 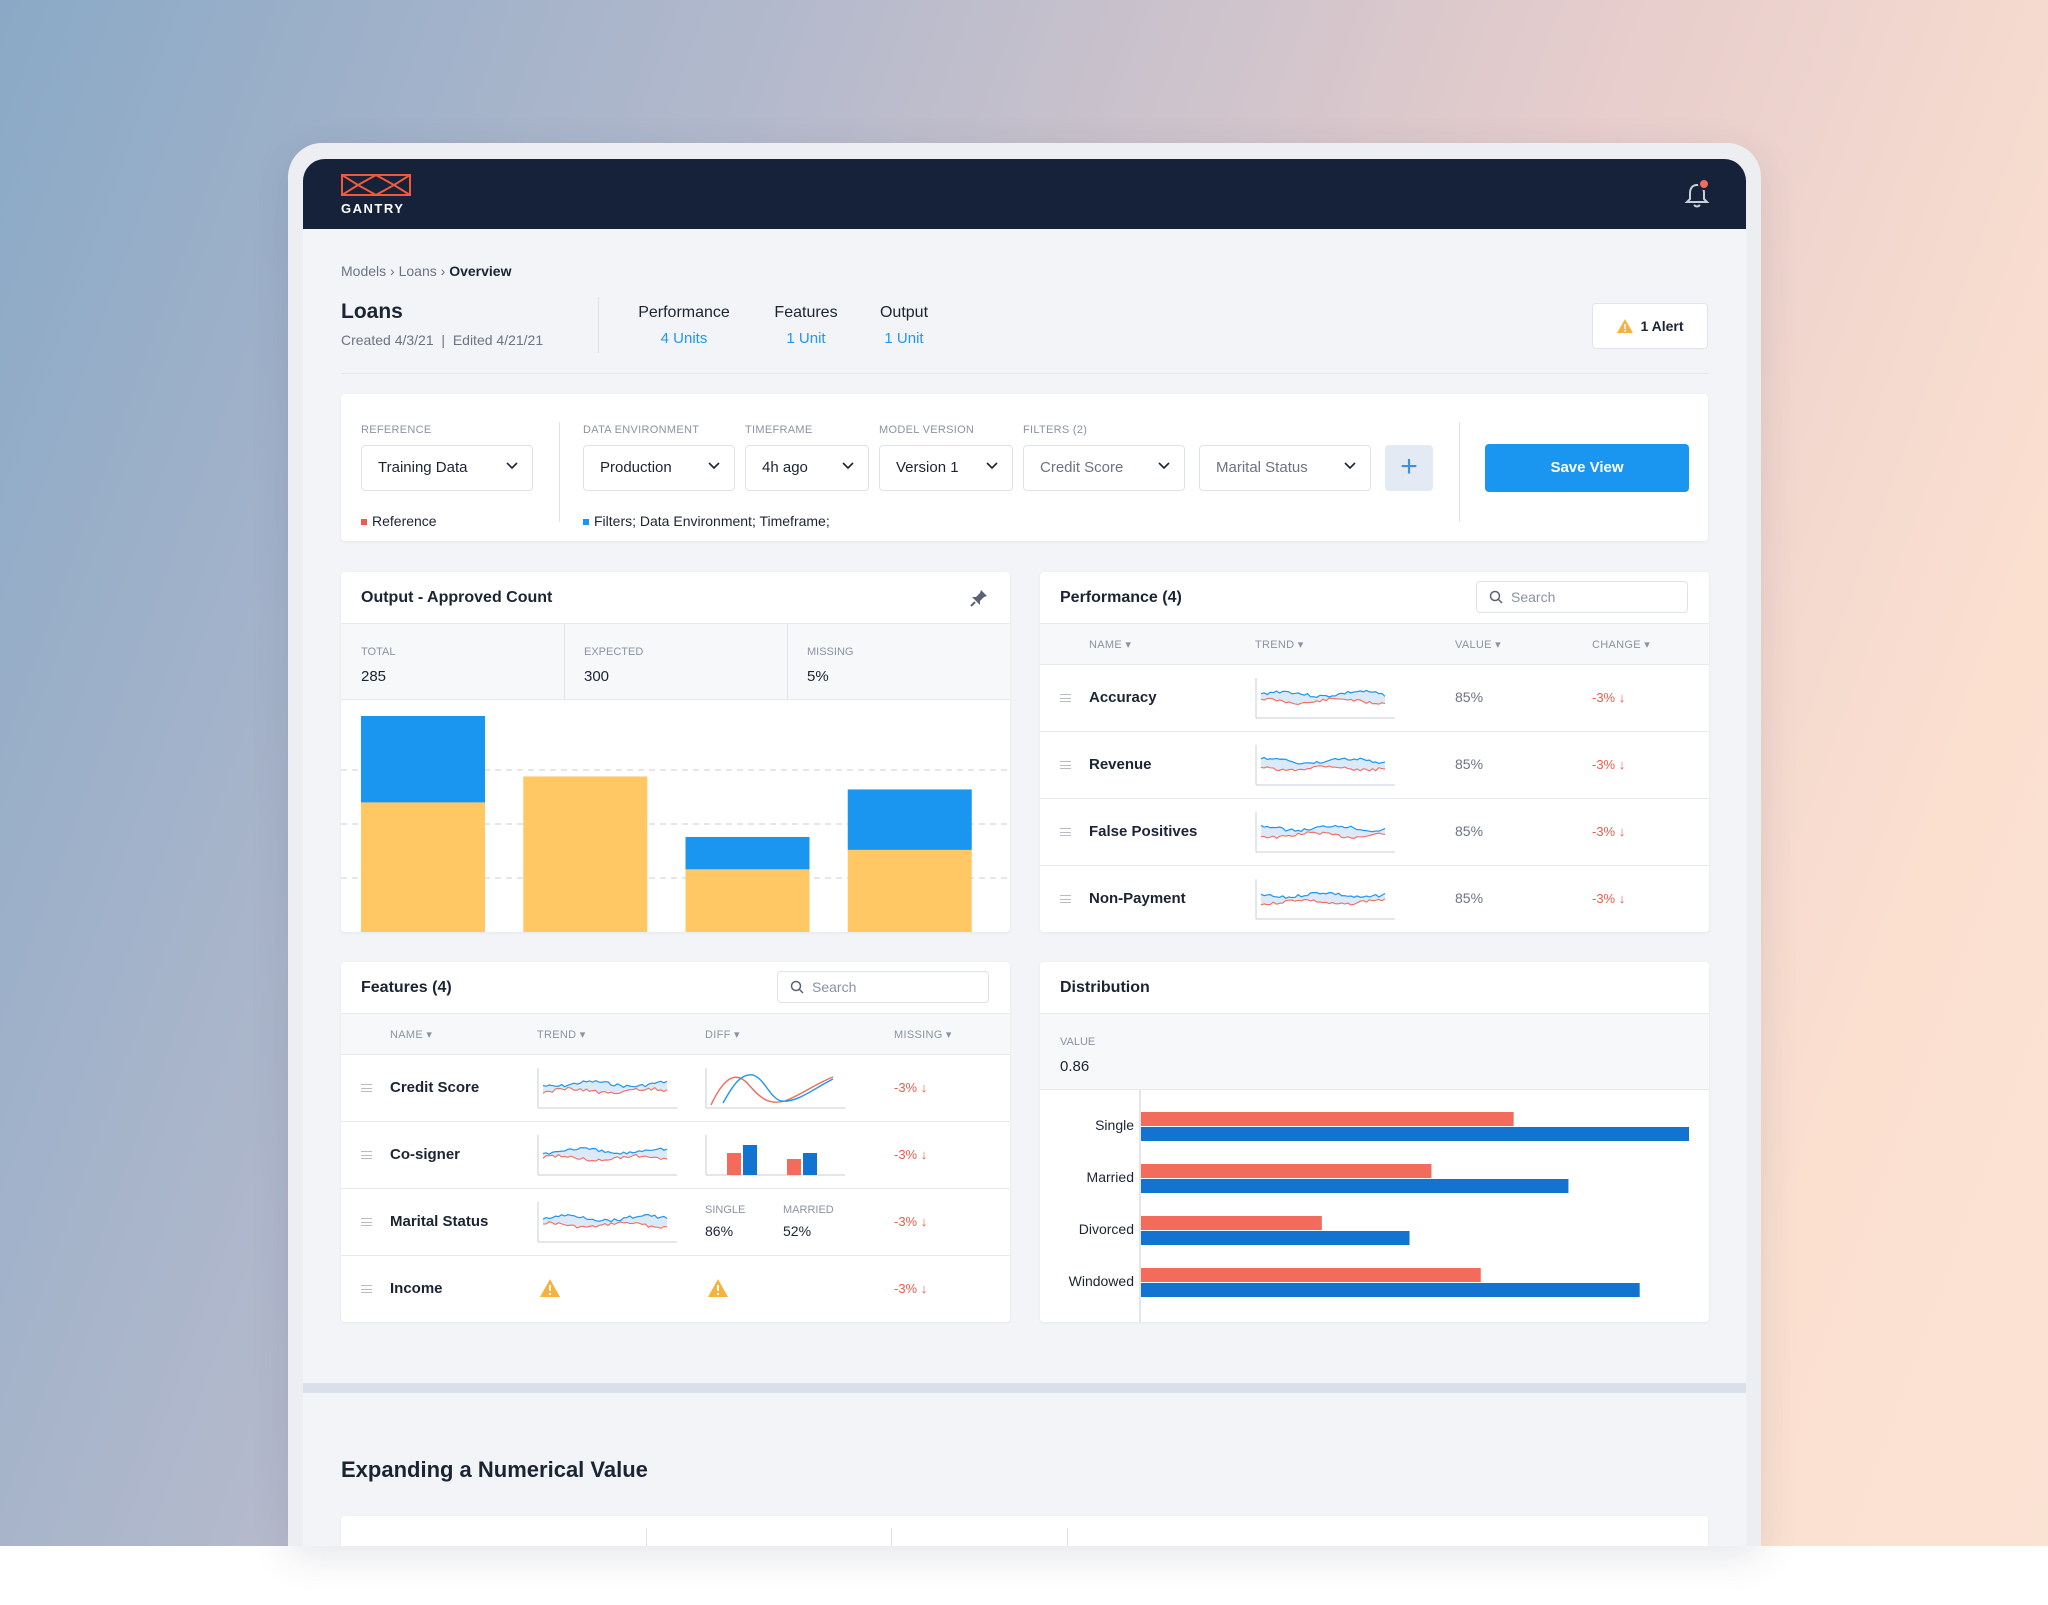 I want to click on sparkline-band, so click(x=1323, y=764).